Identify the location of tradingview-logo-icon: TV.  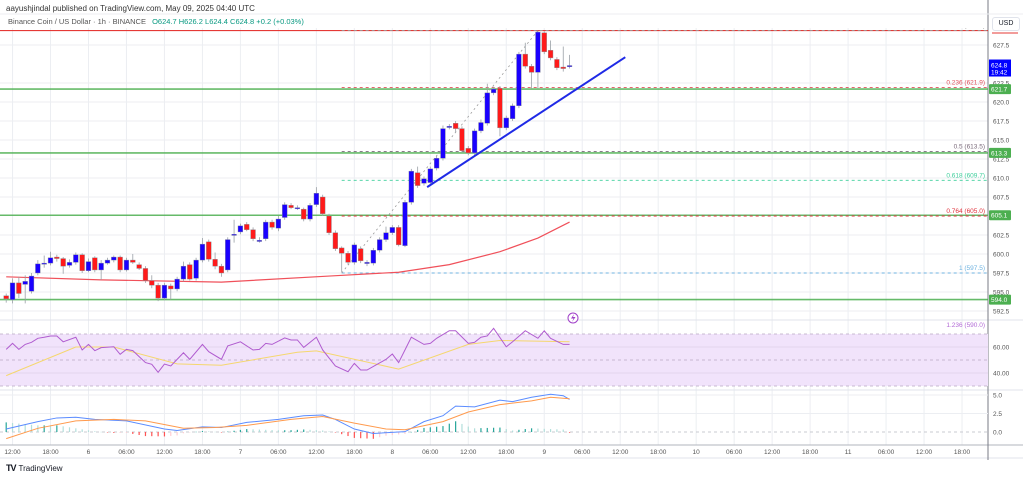
(11, 468).